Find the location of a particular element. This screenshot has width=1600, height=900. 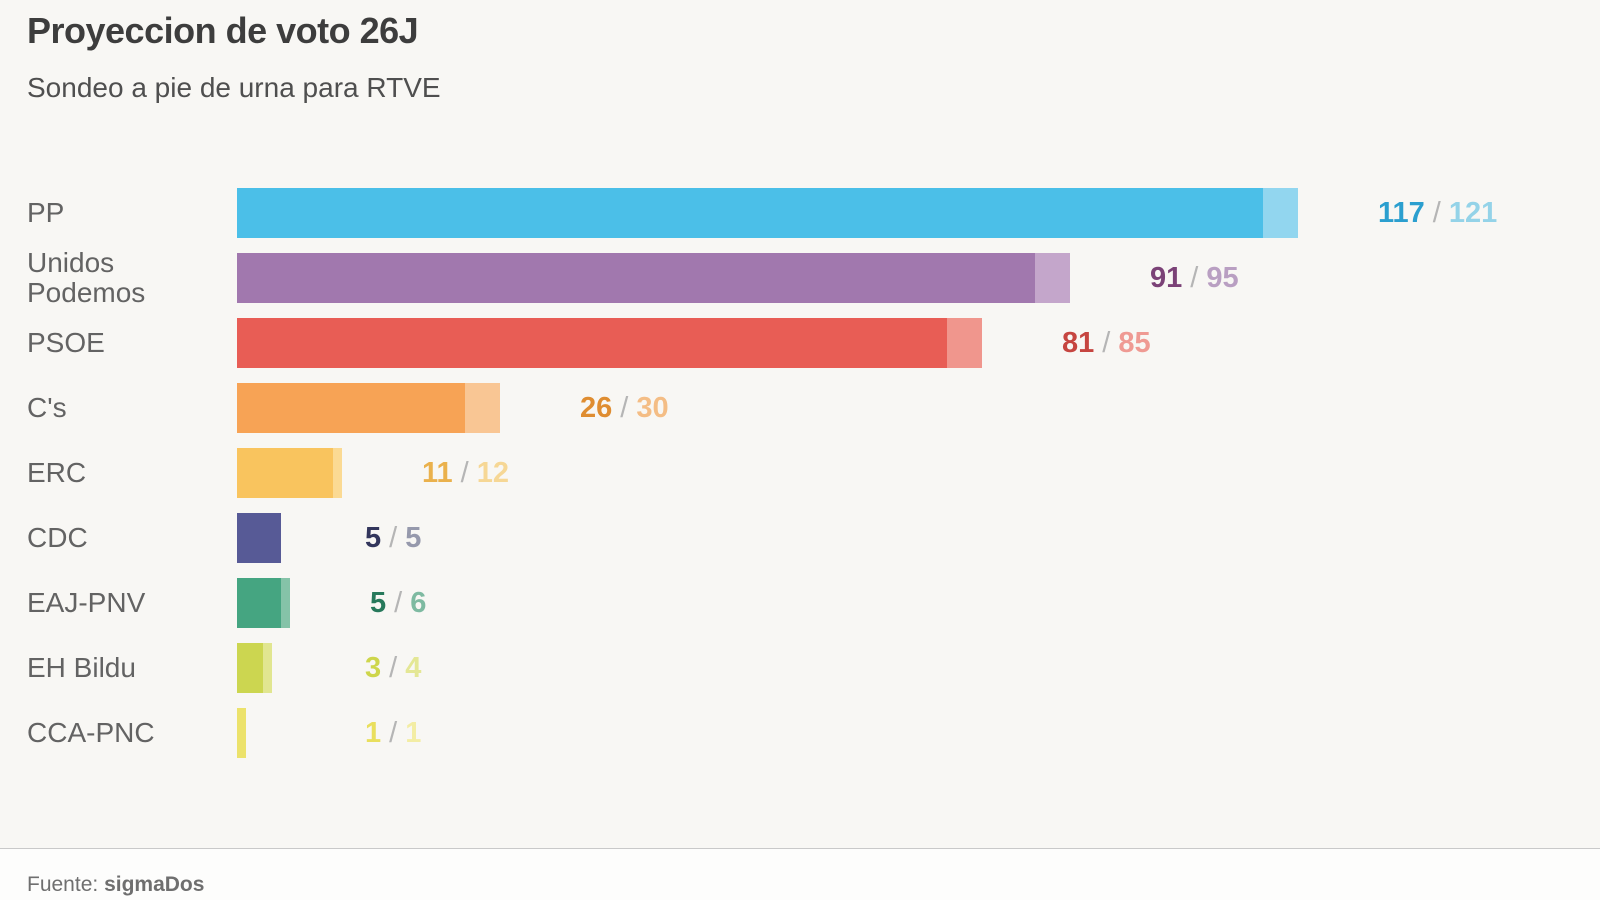

party-label: PSOE is located at coordinates (66, 342).